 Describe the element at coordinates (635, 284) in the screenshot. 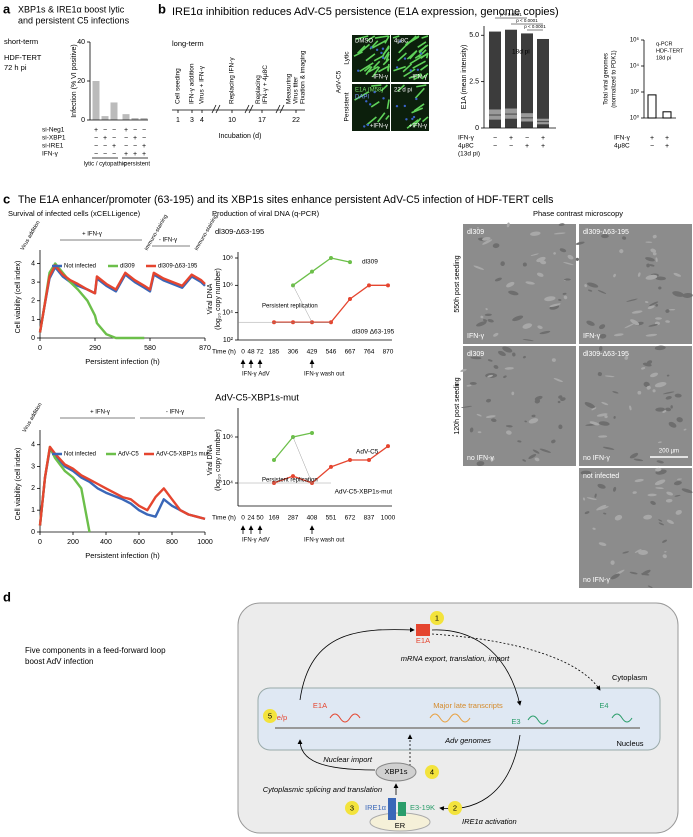

I see `micrograph` at that location.